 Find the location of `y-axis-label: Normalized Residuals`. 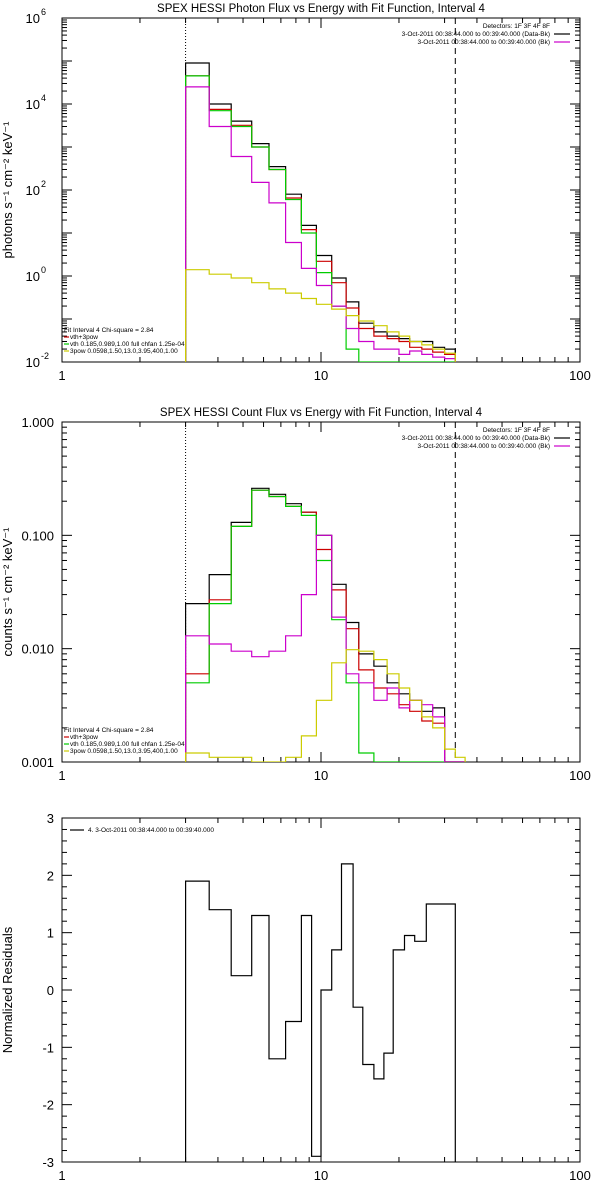

y-axis-label: Normalized Residuals is located at coordinates (7, 989).